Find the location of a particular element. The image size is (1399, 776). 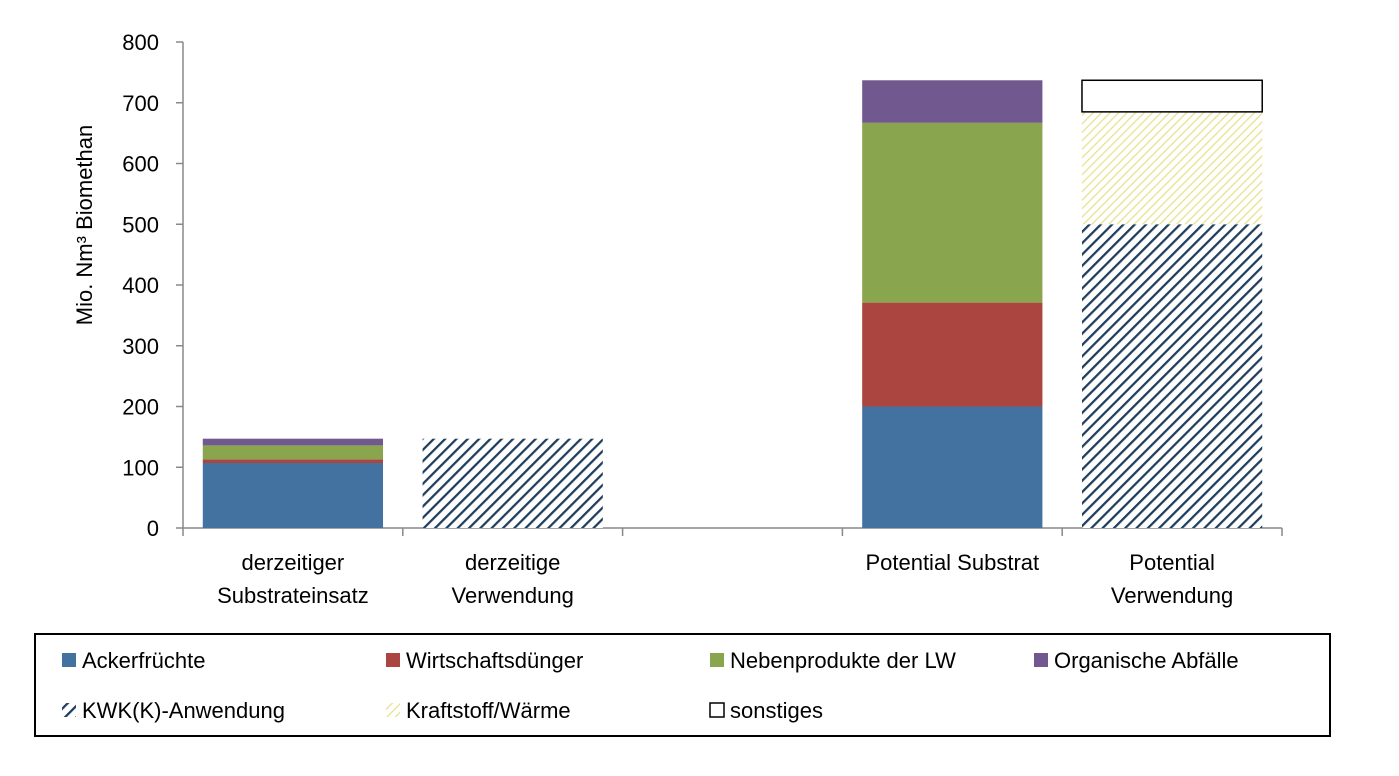

bar-segment-kraftstoff is located at coordinates (1172, 168).